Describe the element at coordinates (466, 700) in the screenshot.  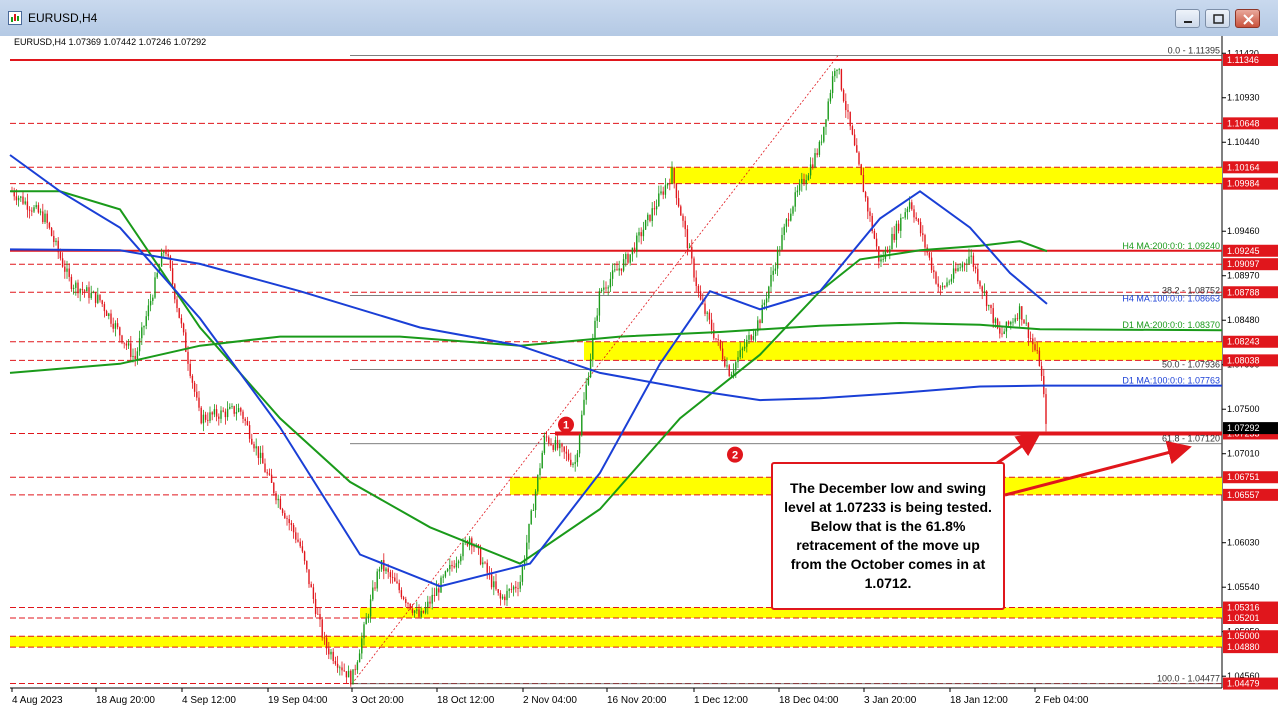
I see `x-tick-label: 18 Oct 12:00` at that location.